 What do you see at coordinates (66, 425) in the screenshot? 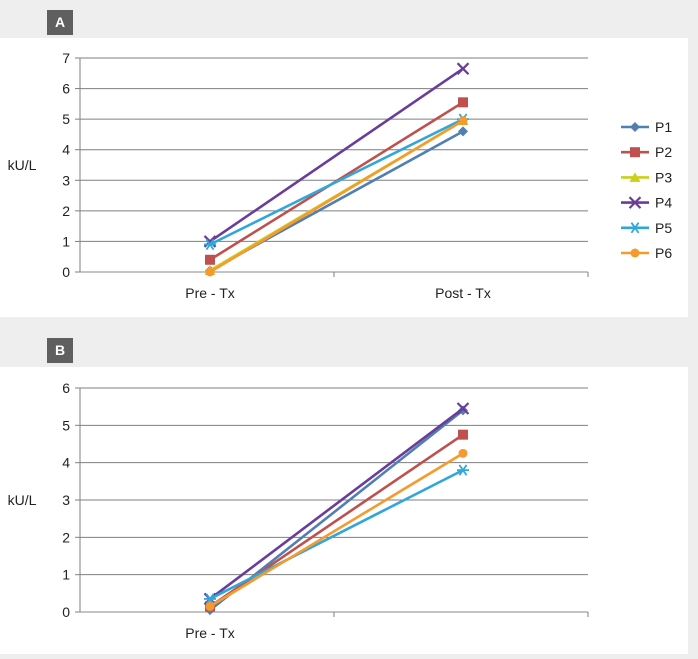
I see `chart-b-y-tick-label: 5` at bounding box center [66, 425].